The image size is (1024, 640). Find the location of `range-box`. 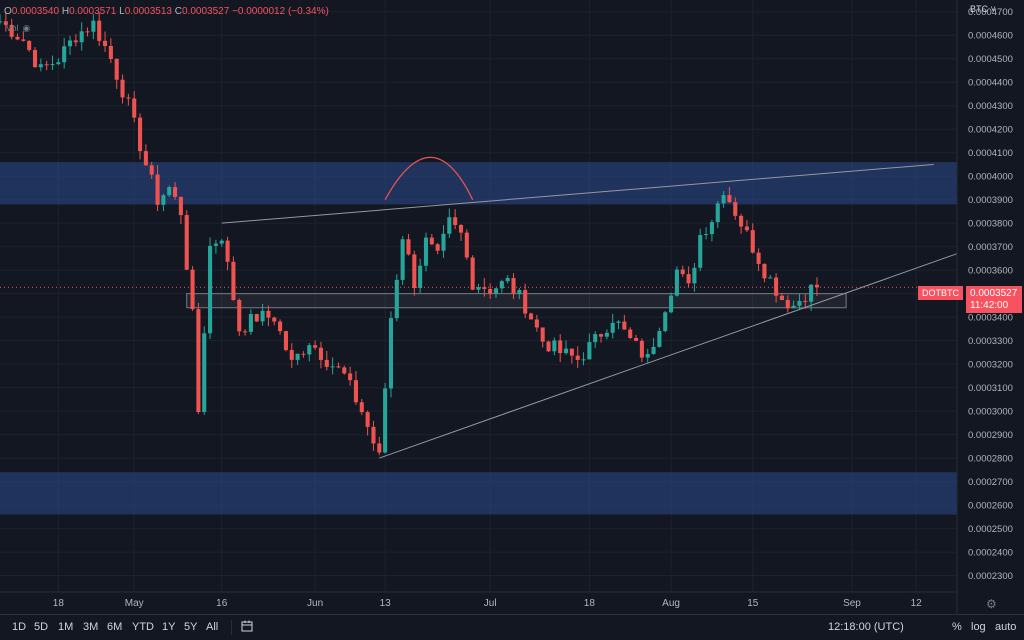

range-box is located at coordinates (516, 301).